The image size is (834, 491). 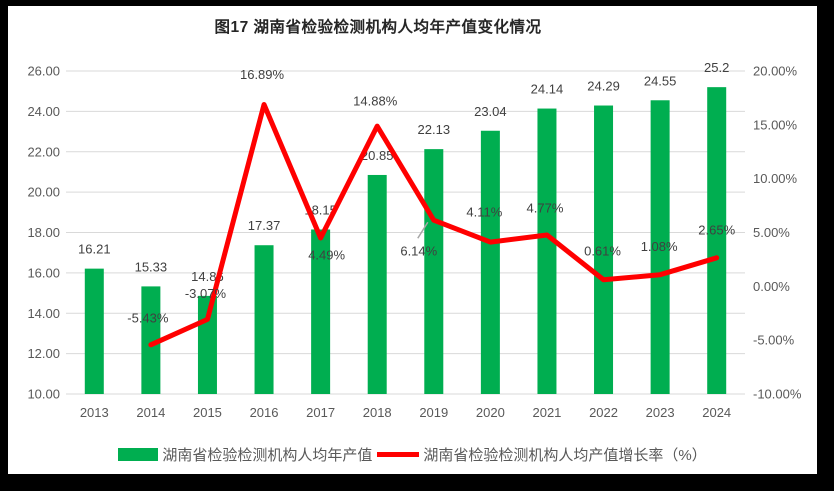 What do you see at coordinates (398, 454) in the screenshot?
I see `legend-line-swatch` at bounding box center [398, 454].